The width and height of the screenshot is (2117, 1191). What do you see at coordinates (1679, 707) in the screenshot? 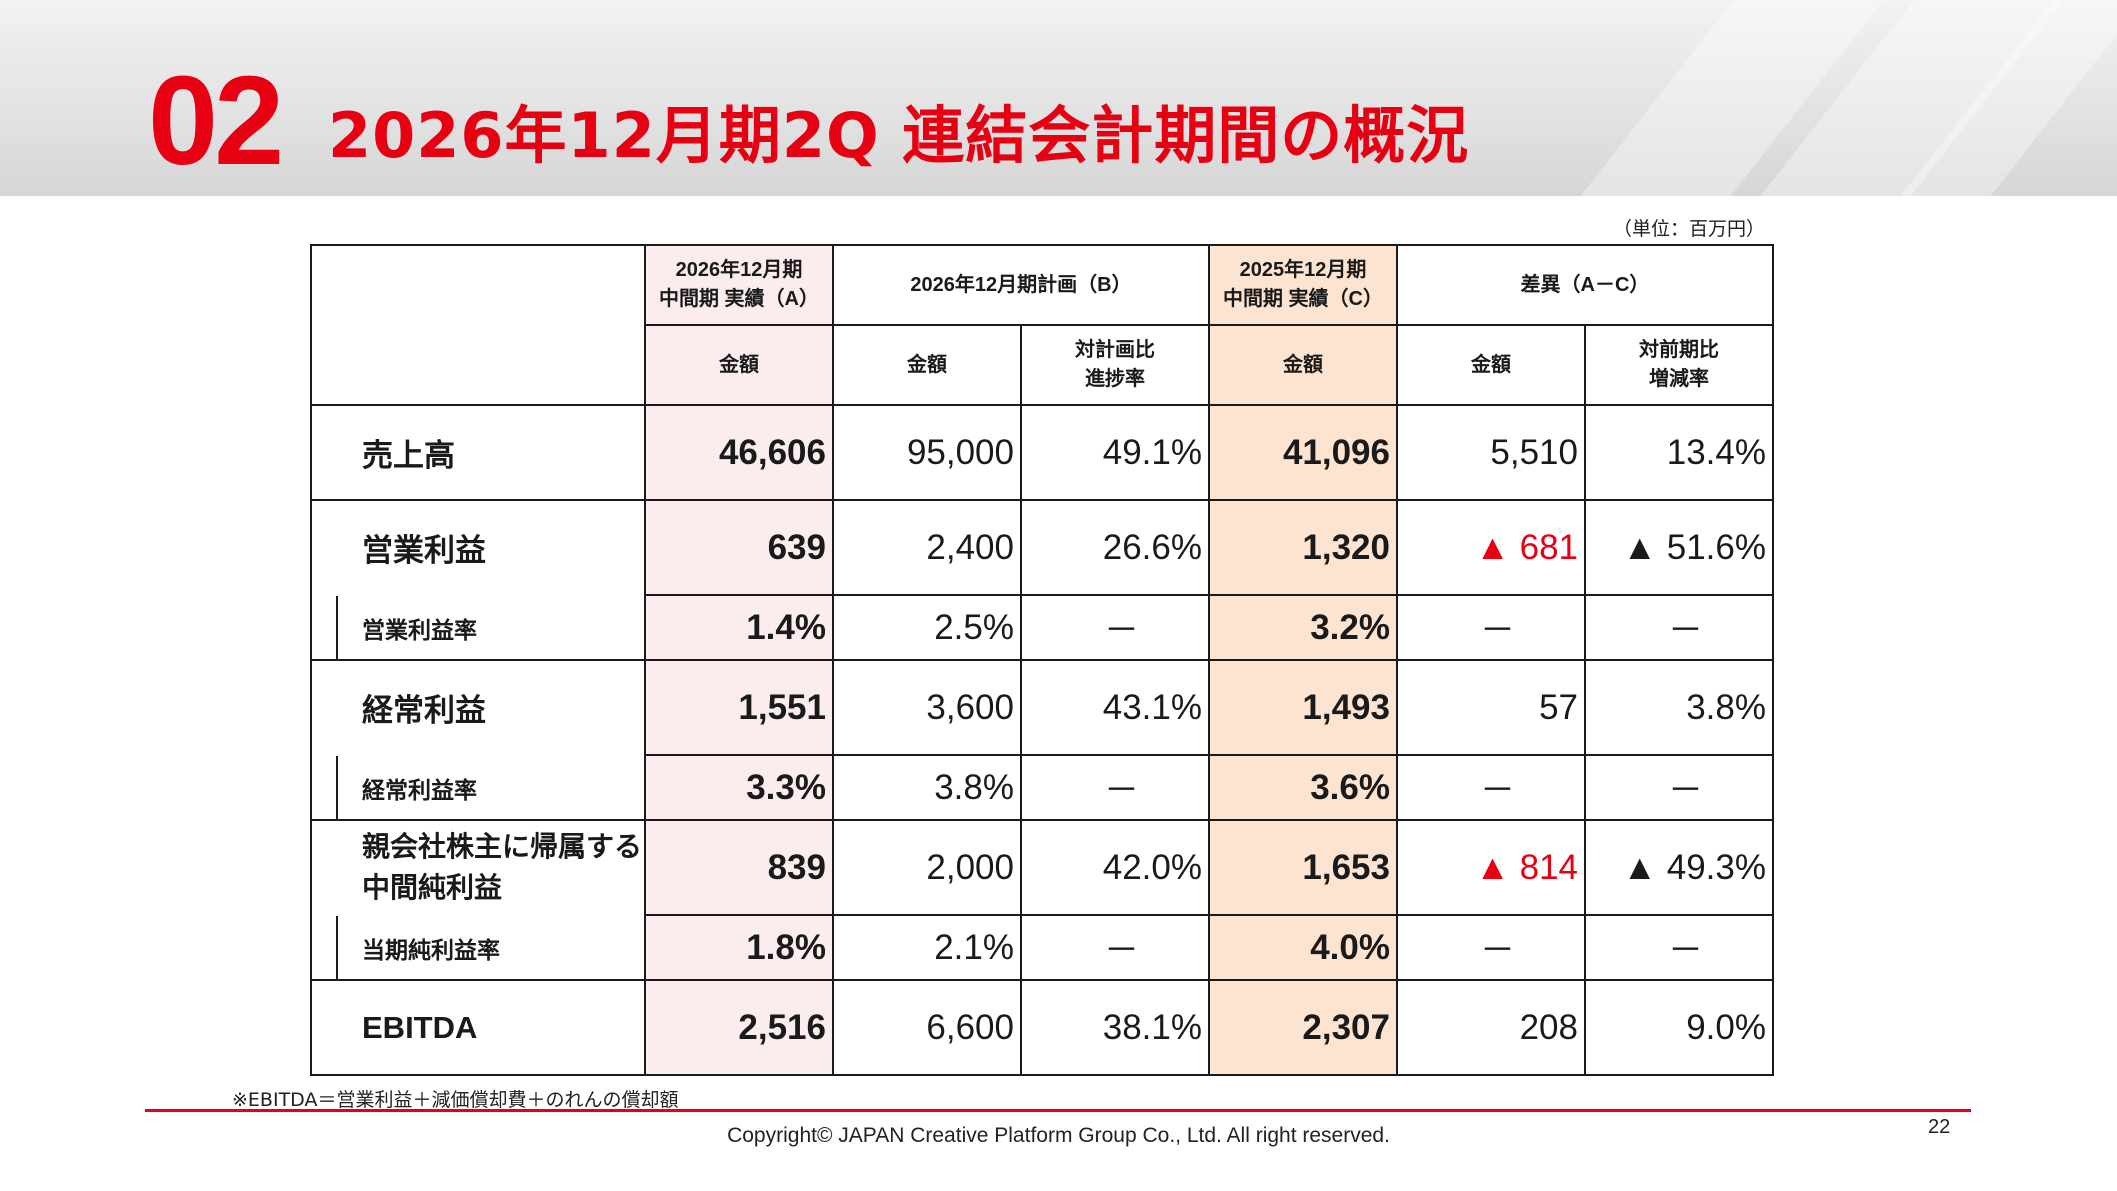
I see `cell-d-rate: 3.8%` at bounding box center [1679, 707].